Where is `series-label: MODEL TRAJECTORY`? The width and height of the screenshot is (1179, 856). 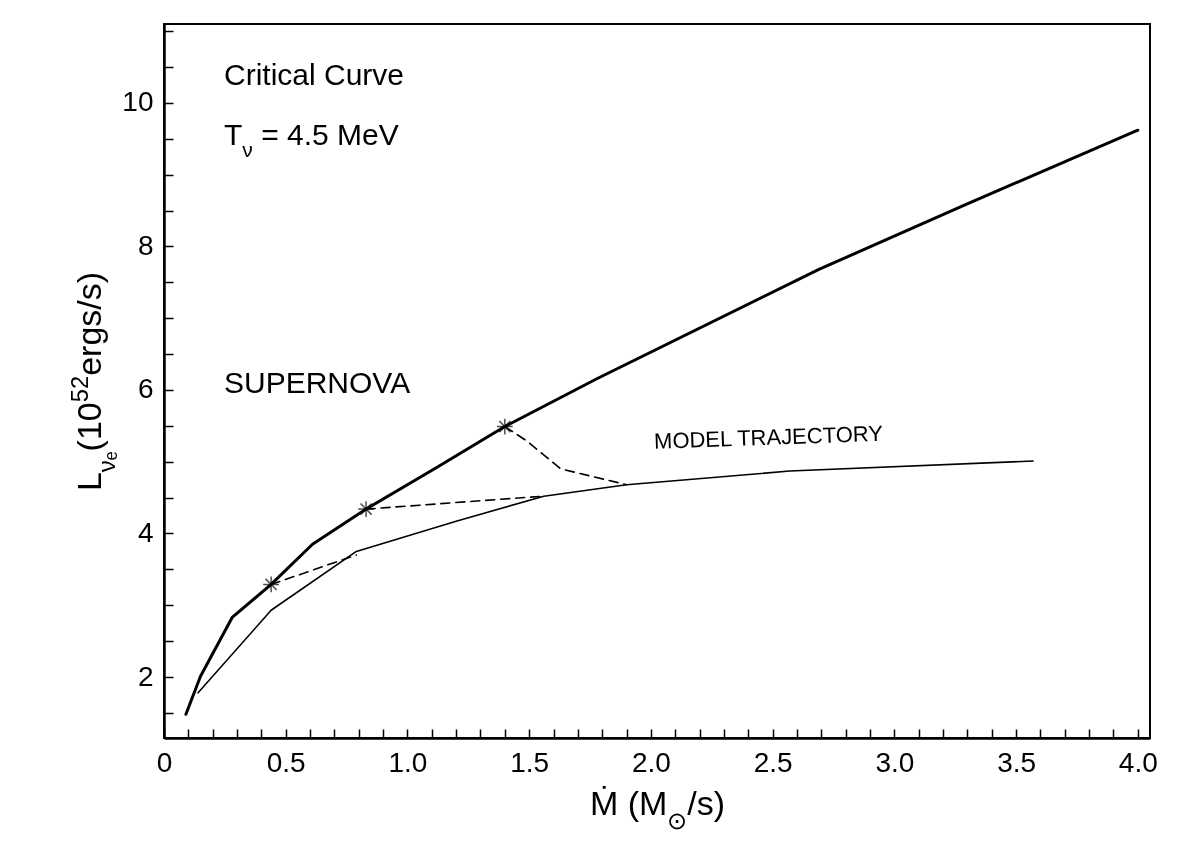
series-label: MODEL TRAJECTORY is located at coordinates (768, 437).